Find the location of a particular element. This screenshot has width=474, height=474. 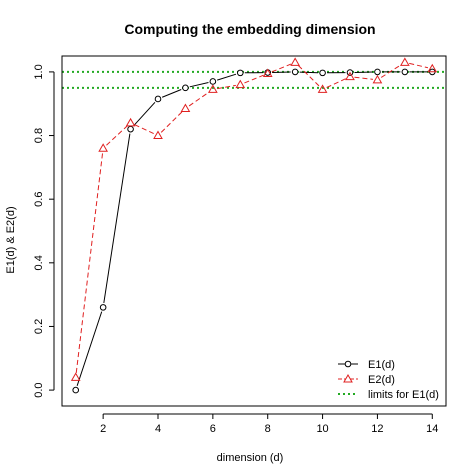

x-tick-label: 14 is located at coordinates (432, 429).